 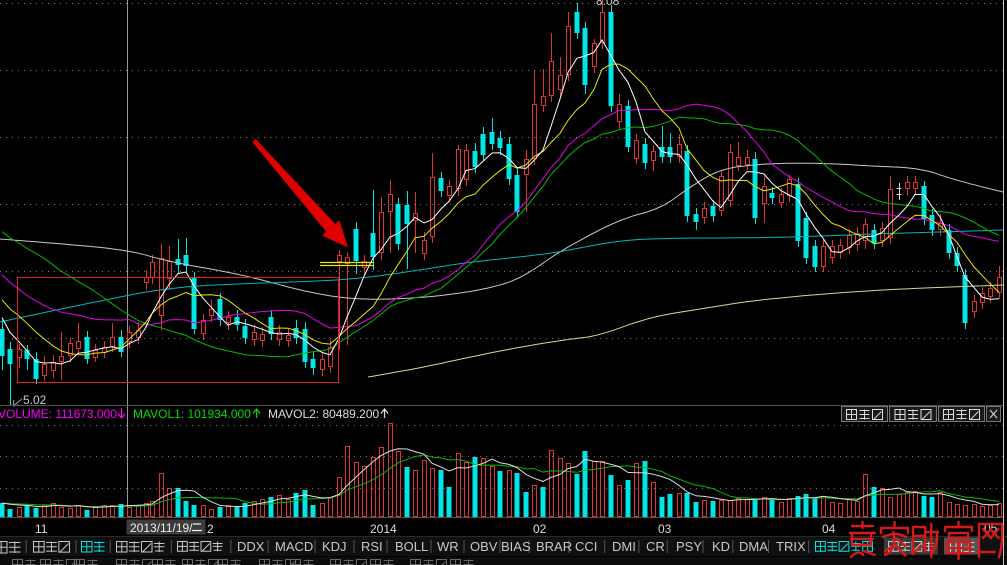 What do you see at coordinates (753, 546) in the screenshot?
I see `svg-text: DMA` at bounding box center [753, 546].